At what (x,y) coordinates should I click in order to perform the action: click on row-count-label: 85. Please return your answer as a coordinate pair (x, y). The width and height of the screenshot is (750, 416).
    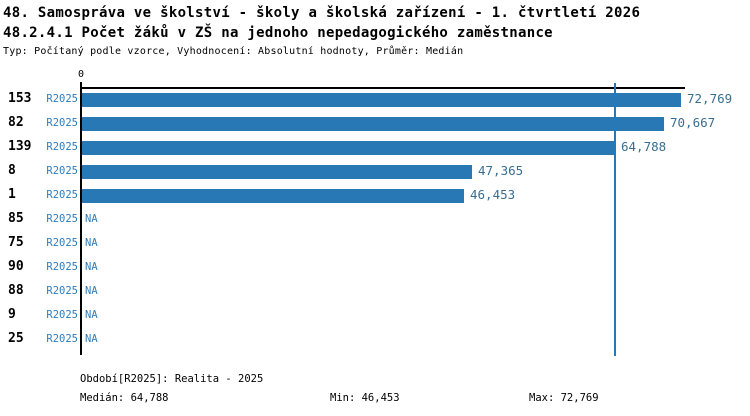
    Looking at the image, I should click on (16, 218).